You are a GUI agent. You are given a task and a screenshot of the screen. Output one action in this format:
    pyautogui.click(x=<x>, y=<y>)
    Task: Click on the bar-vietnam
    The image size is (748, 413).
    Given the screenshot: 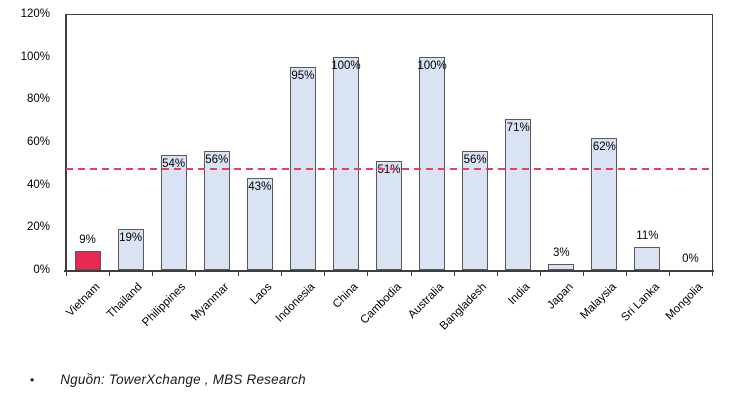 What is the action you would take?
    pyautogui.click(x=87, y=260)
    